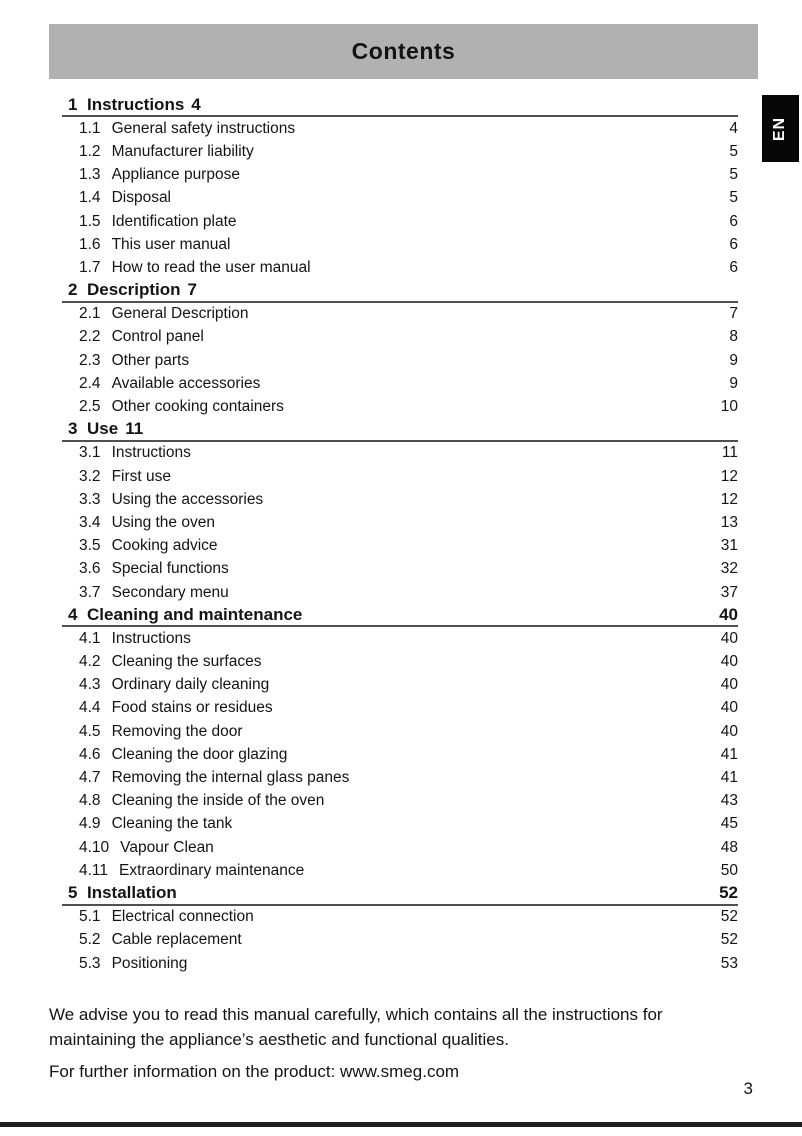  Describe the element at coordinates (400, 731) in the screenshot. I see `toc-entry-row: 4.5 Removing the door 40` at that location.